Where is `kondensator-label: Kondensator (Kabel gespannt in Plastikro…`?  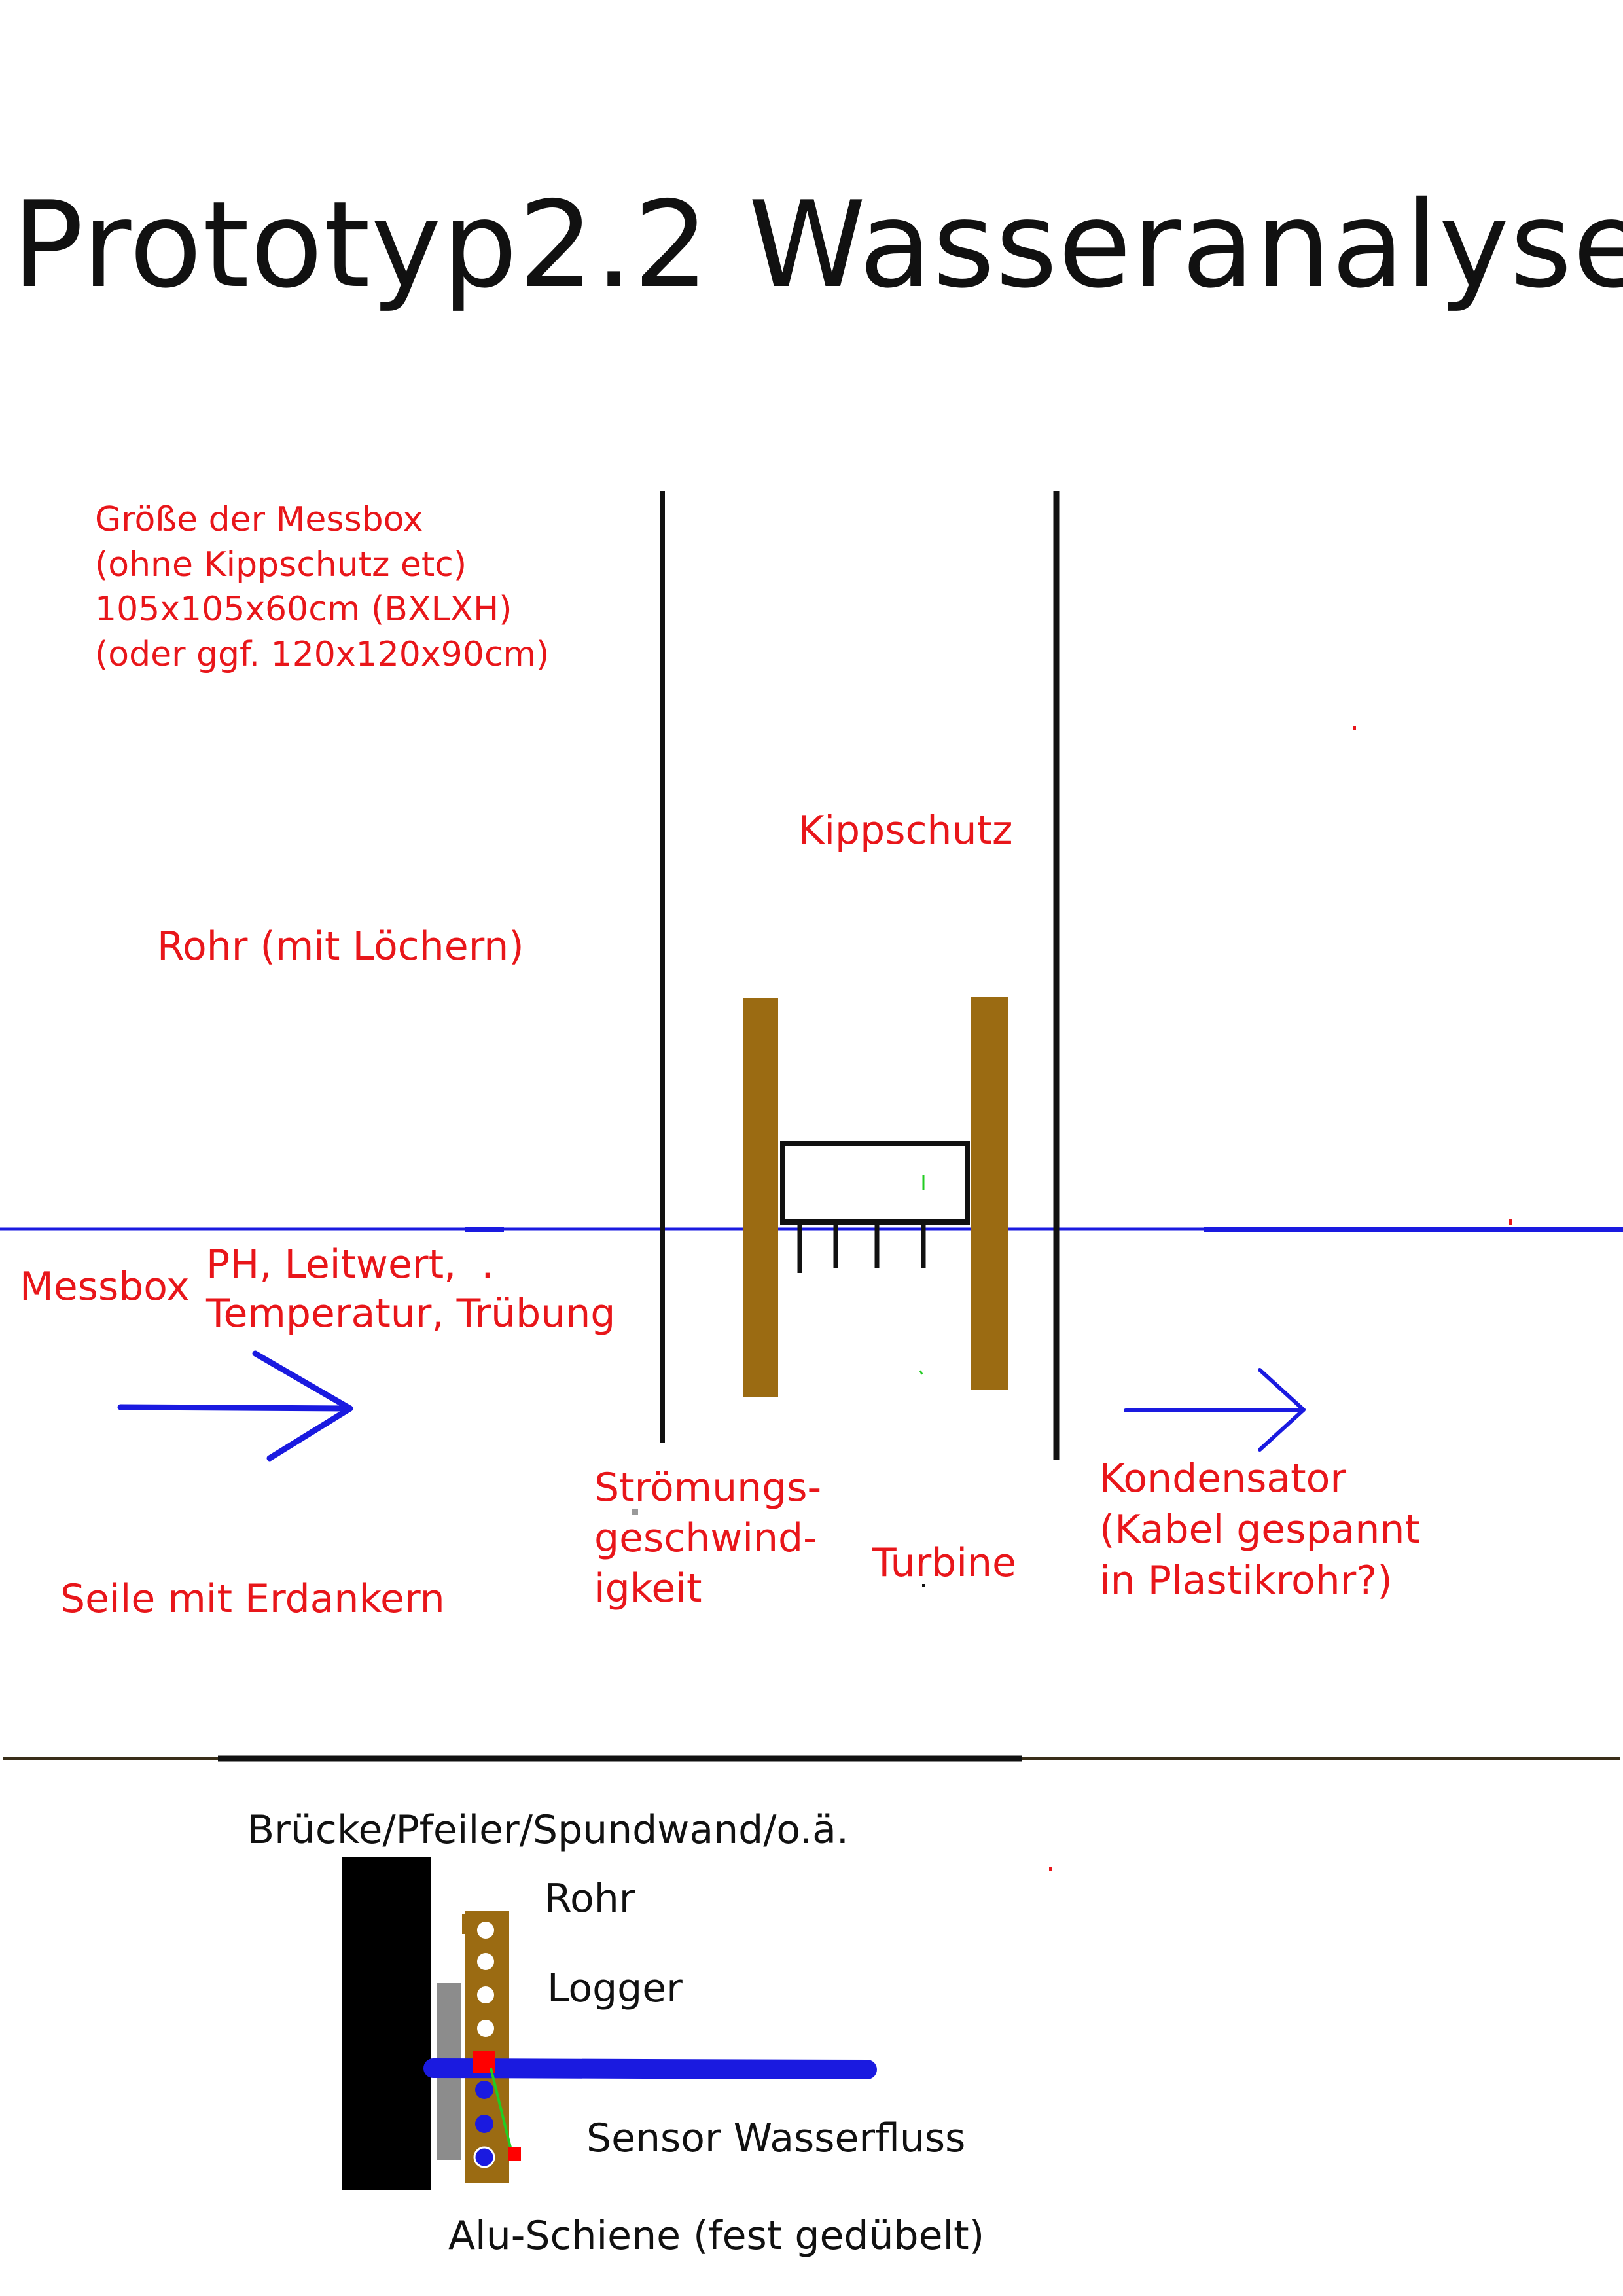
kondensator-label: Kondensator (Kabel gespannt in Plastikro… is located at coordinates (1259, 1530).